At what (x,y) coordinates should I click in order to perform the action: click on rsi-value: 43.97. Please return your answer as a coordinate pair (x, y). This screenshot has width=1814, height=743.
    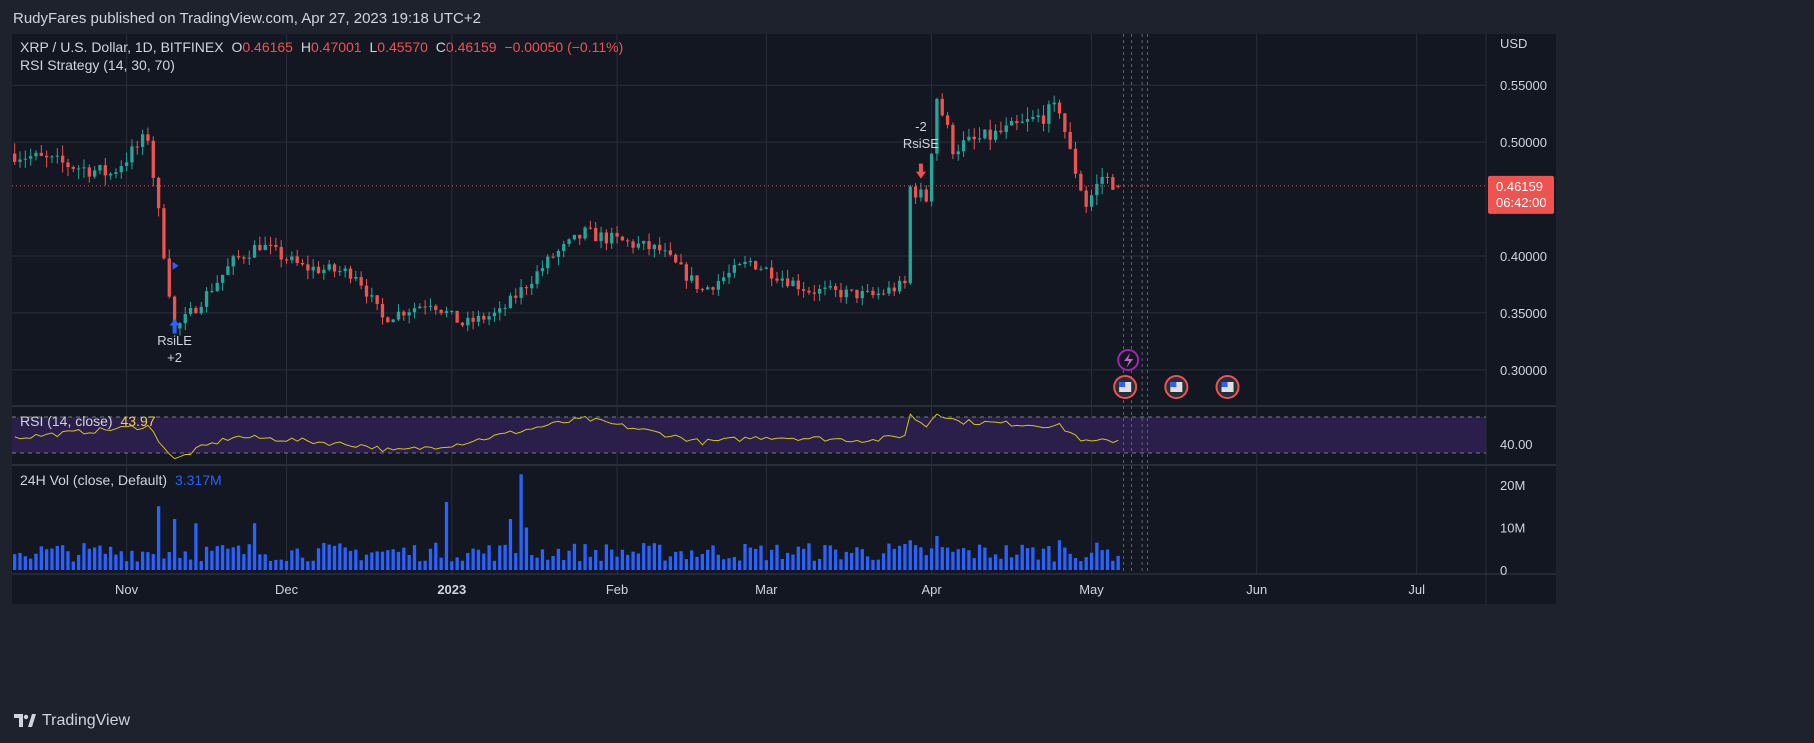
    Looking at the image, I should click on (138, 421).